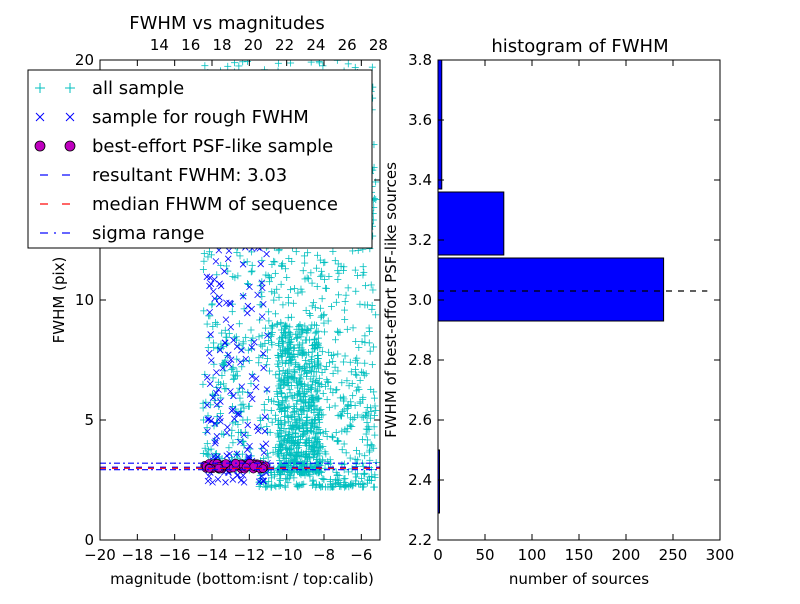 The image size is (800, 604). I want to click on left-y-tick-label: 5, so click(89, 420).